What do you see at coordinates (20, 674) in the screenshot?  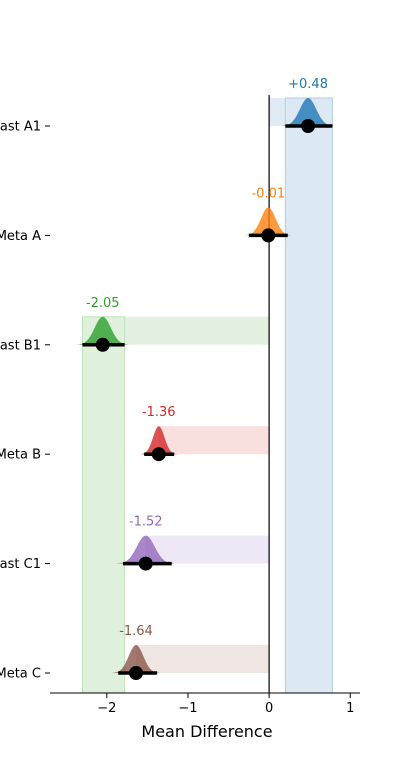 I see `y-tick-label: Meta C` at bounding box center [20, 674].